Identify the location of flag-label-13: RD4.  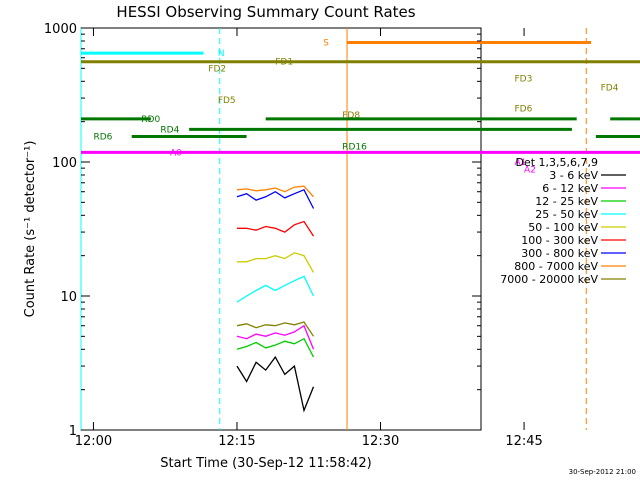
(169, 130).